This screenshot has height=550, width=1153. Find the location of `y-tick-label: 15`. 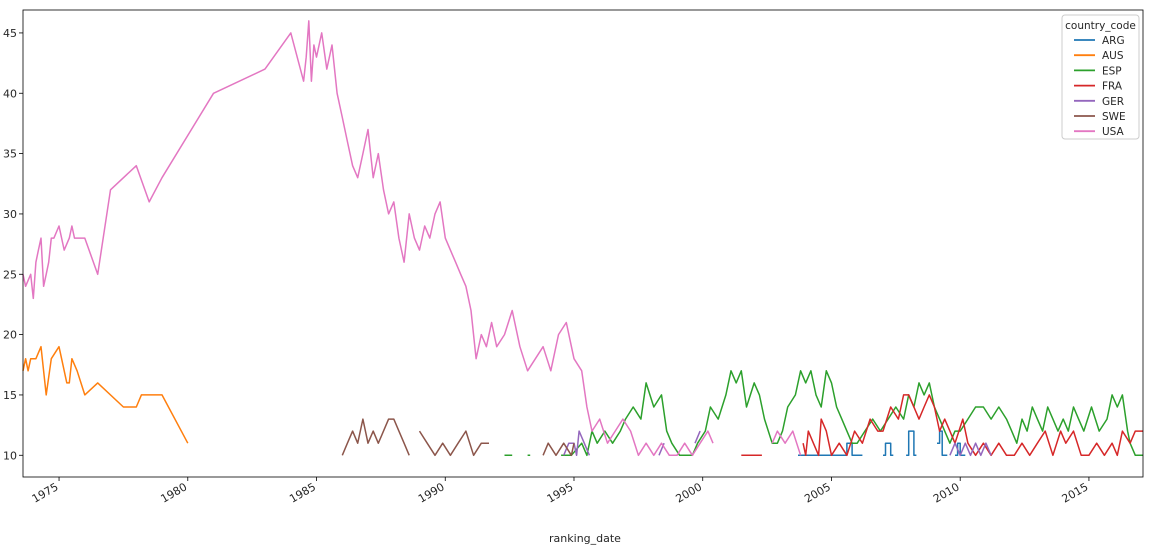

y-tick-label: 15 is located at coordinates (10, 395).